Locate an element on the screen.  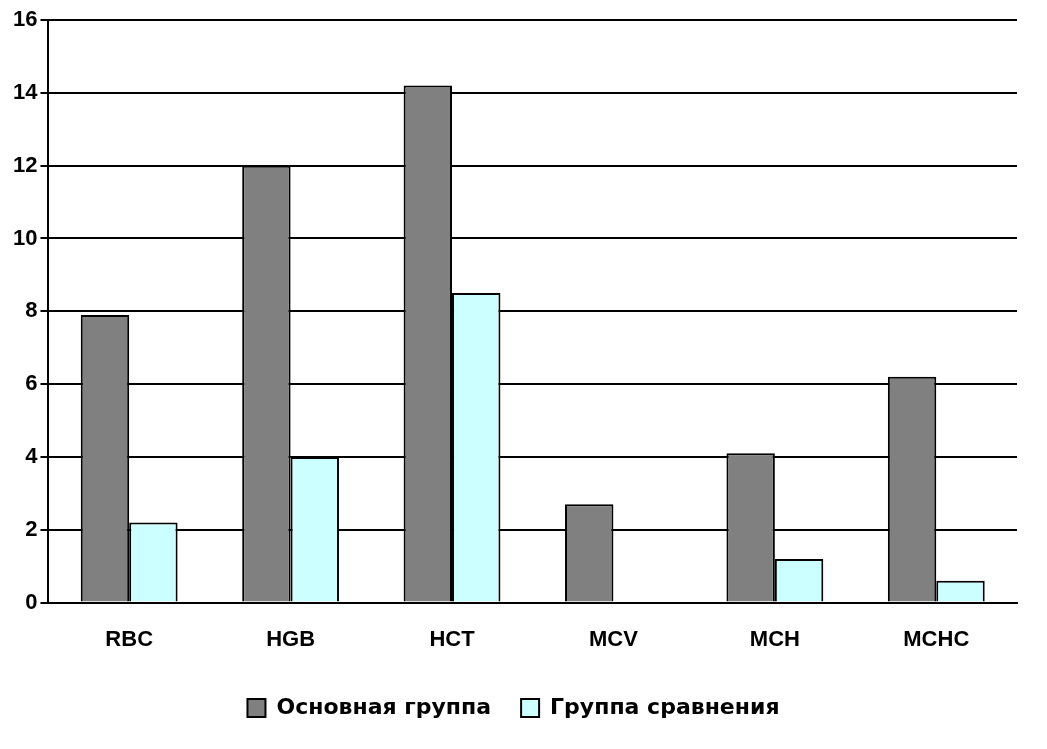
y-tick-label: 6 is located at coordinates (31, 383).